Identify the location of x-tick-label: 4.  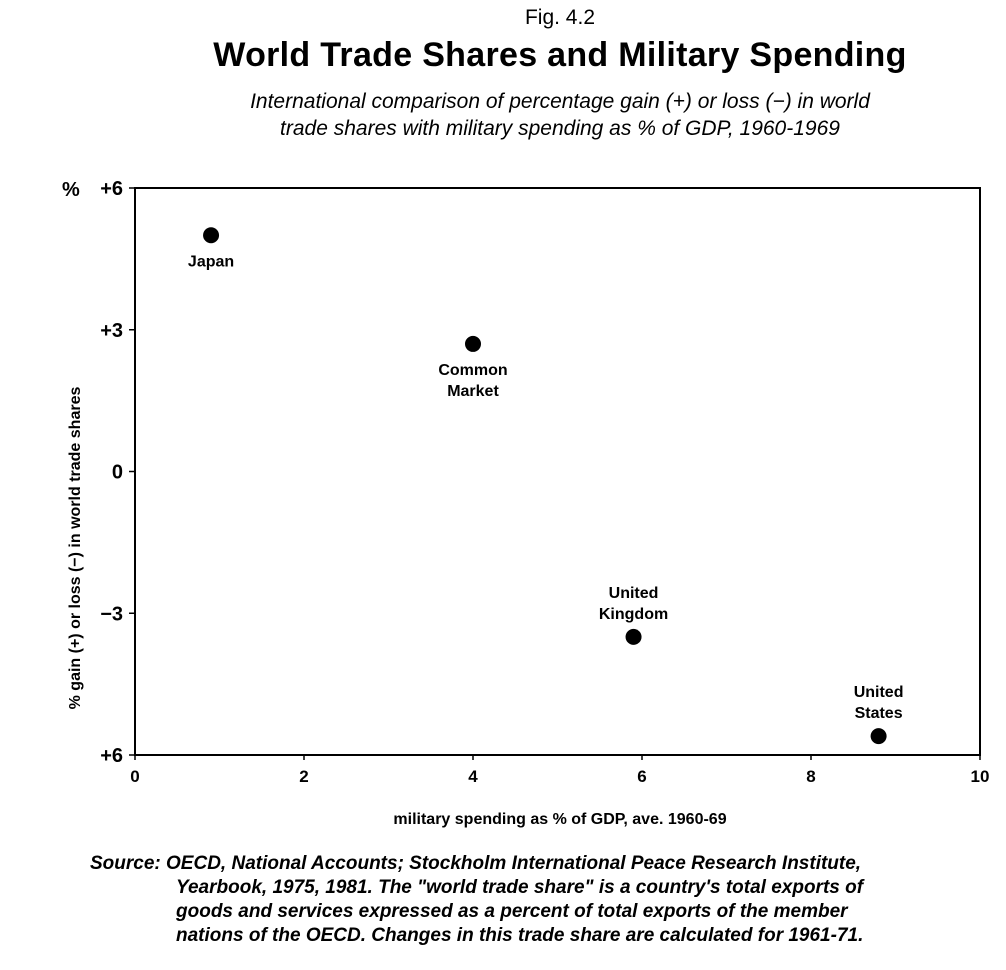
(473, 776).